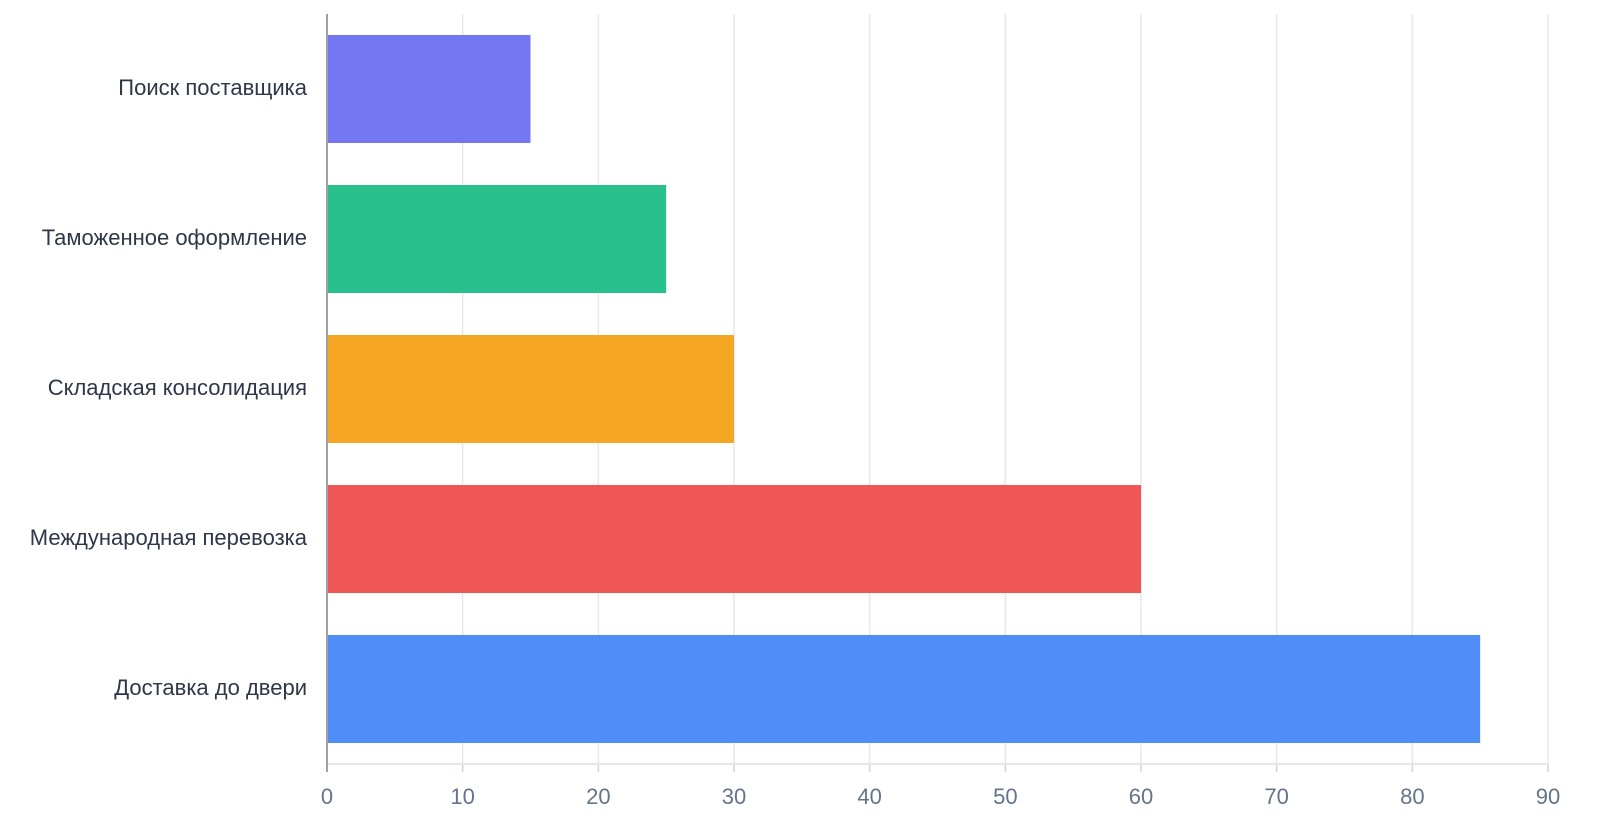  What do you see at coordinates (169, 537) in the screenshot?
I see `y-tick-label: Международная перевозка` at bounding box center [169, 537].